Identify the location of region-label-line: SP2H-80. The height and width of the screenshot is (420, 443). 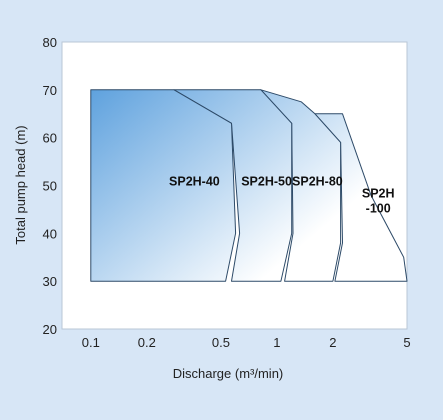
(317, 182).